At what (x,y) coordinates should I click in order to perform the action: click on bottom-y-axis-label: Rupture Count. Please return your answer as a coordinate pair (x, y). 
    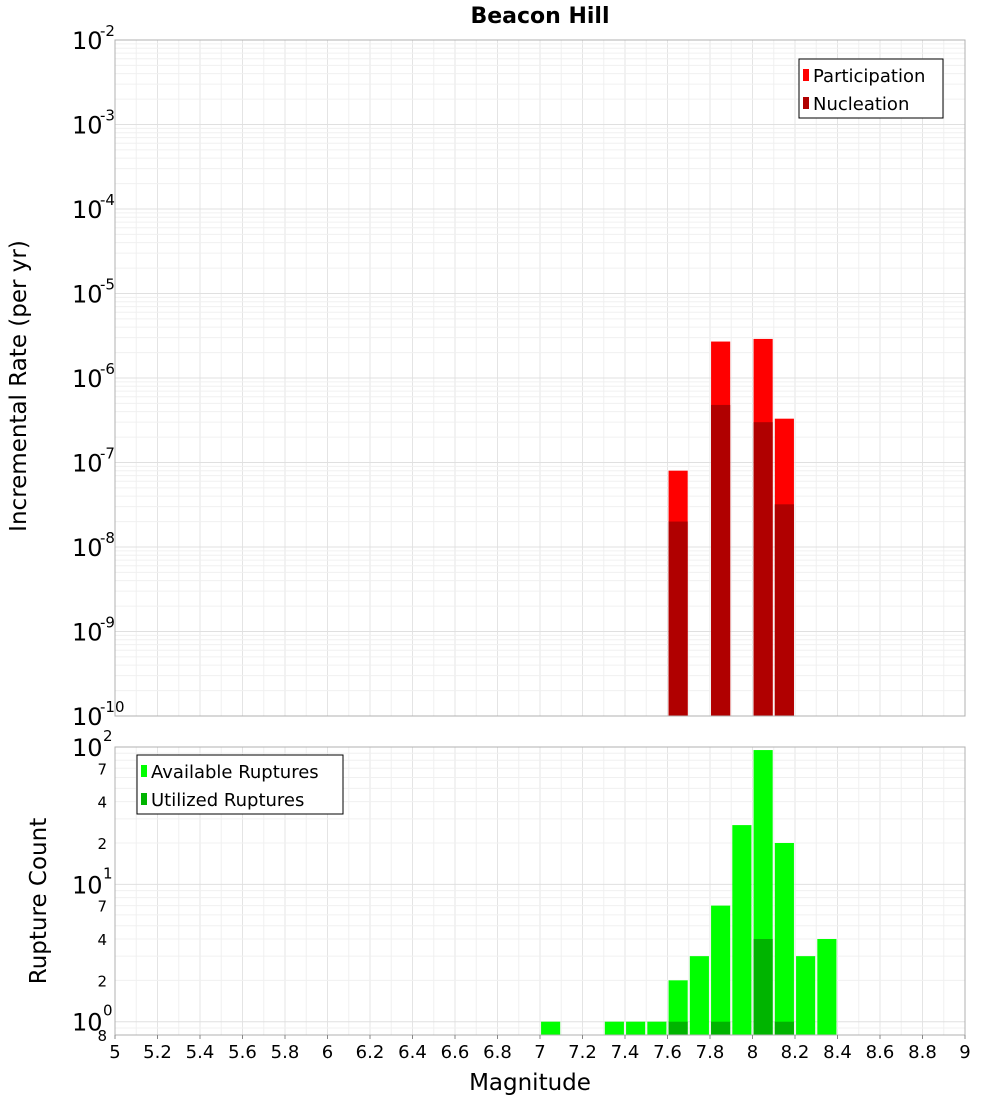
    Looking at the image, I should click on (39, 901).